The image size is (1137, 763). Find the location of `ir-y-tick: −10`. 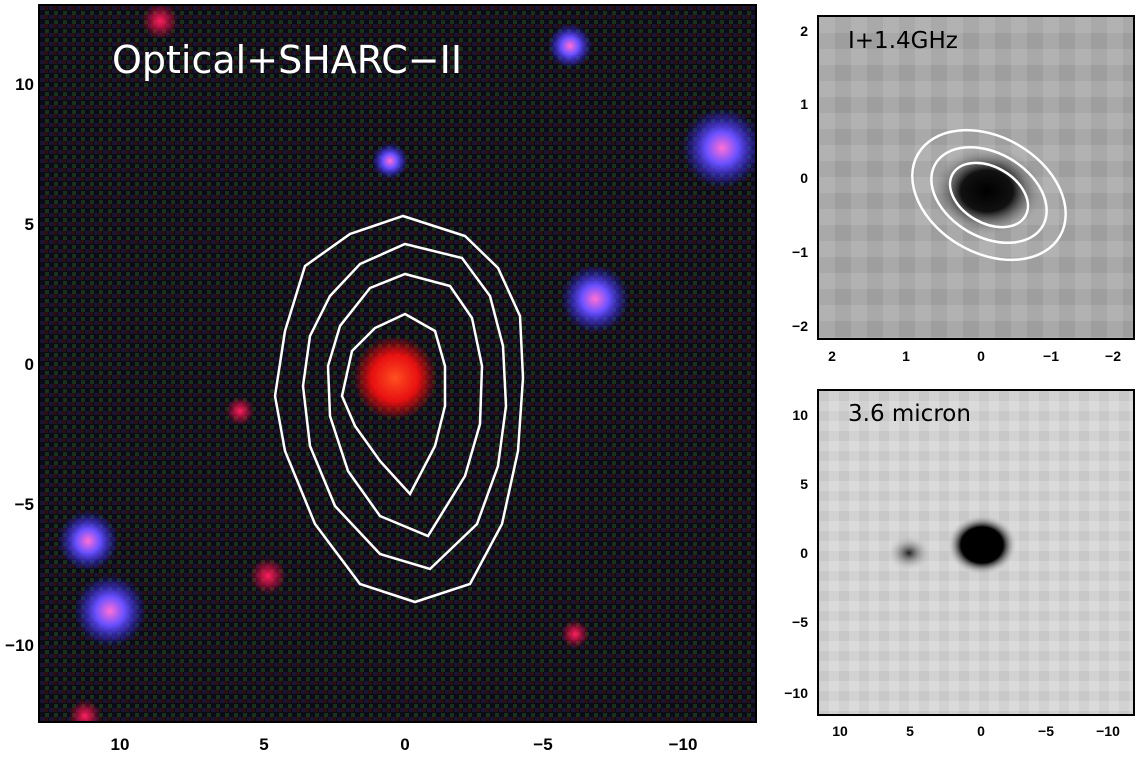

ir-y-tick: −10 is located at coordinates (796, 693).